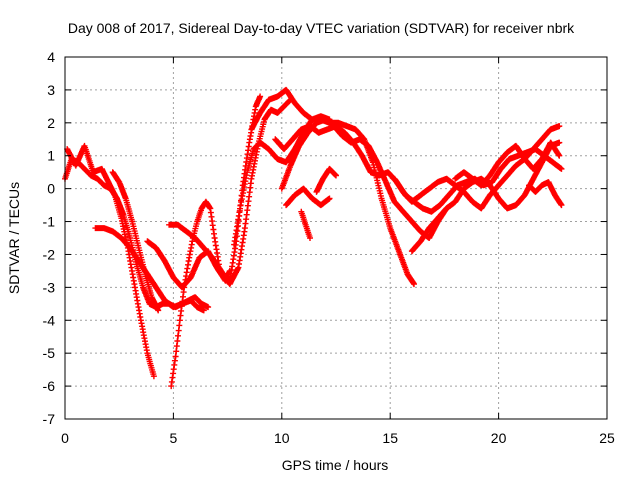  Describe the element at coordinates (282, 438) in the screenshot. I see `x-tick-label: 10` at that location.